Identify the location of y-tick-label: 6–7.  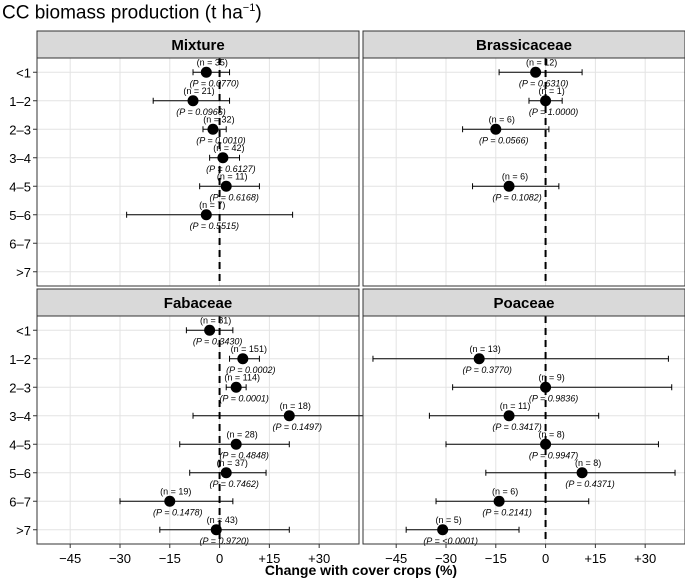
(20, 501).